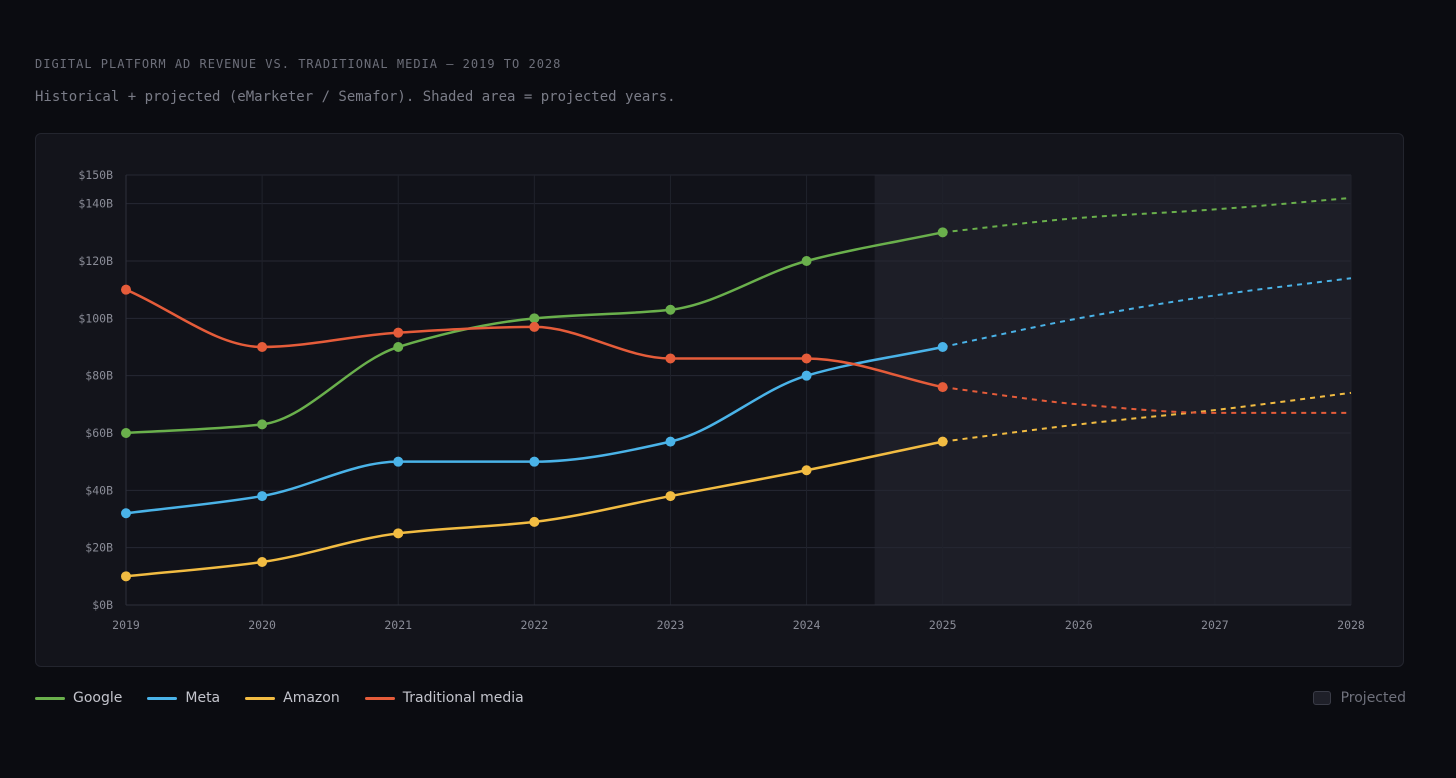 This screenshot has width=1456, height=778. I want to click on y-tick-label: $80B, so click(99, 376).